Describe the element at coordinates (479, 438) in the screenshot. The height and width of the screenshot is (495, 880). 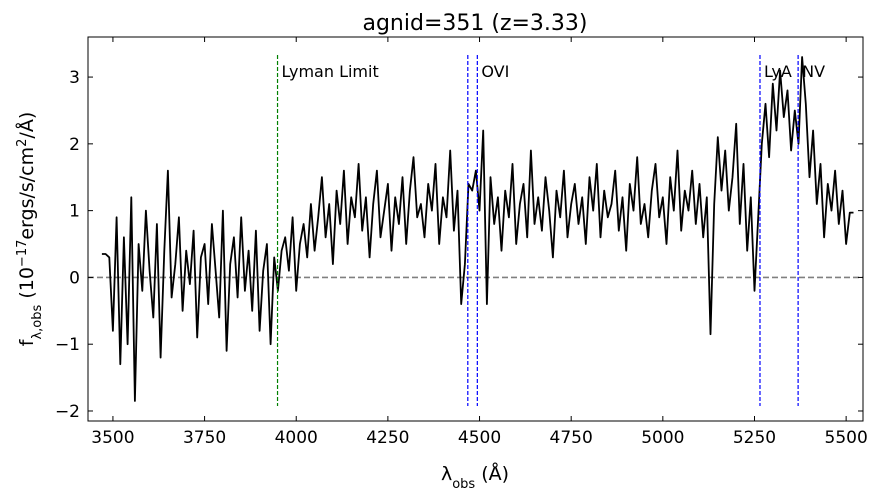
I see `x-tick-label: 4500` at that location.